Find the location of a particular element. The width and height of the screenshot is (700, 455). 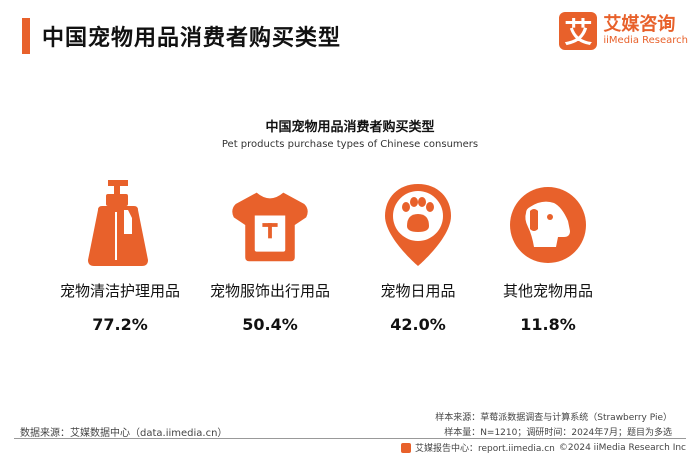

header-accent-bar is located at coordinates (26, 36).